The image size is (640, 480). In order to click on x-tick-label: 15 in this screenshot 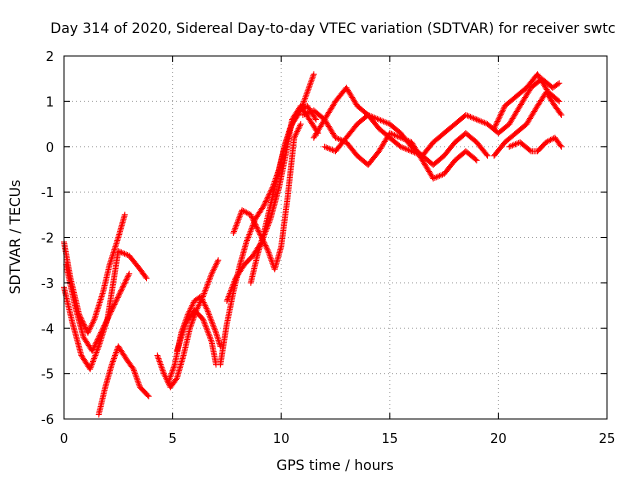, I will do `click(390, 439)`.